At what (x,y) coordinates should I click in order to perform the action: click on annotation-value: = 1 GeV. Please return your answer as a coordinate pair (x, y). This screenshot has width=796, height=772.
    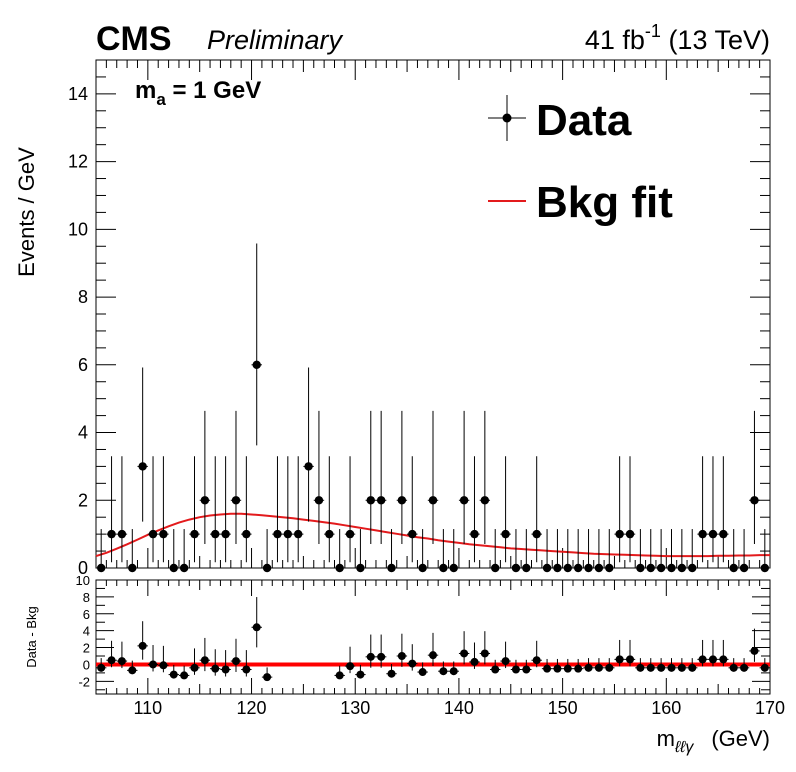
    Looking at the image, I should click on (213, 90).